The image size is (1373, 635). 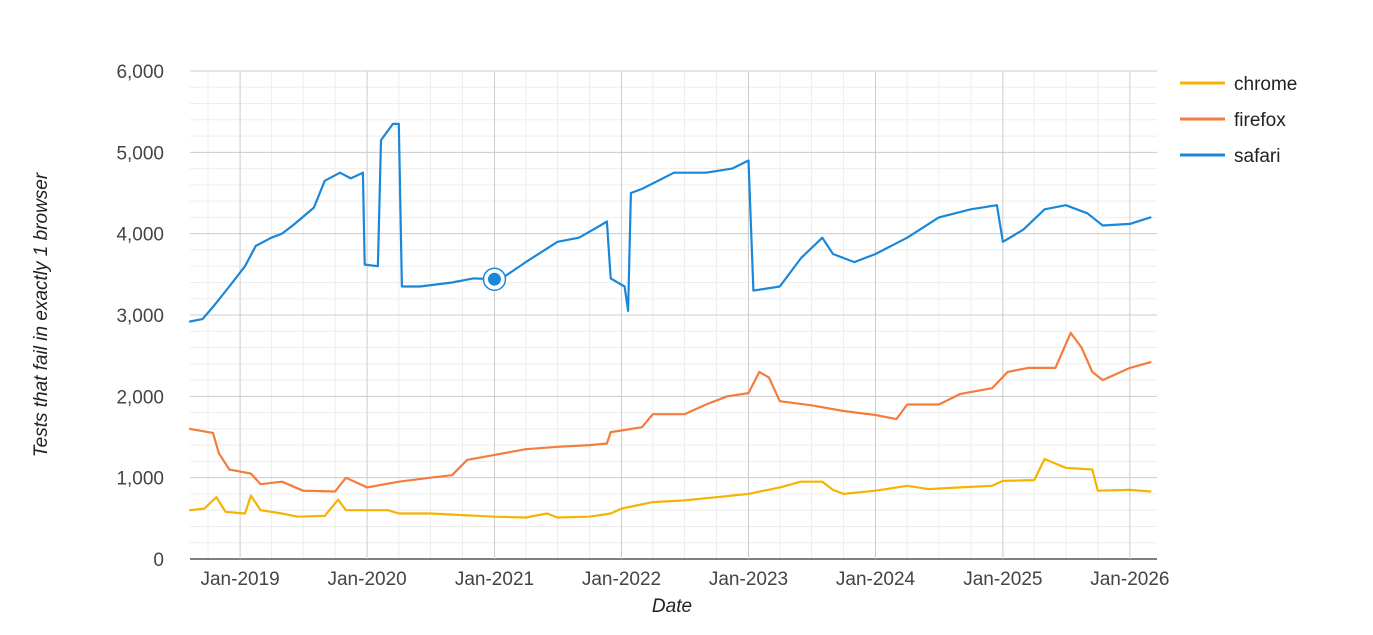 What do you see at coordinates (1129, 579) in the screenshot?
I see `x-tick-label: Jan-2026` at bounding box center [1129, 579].